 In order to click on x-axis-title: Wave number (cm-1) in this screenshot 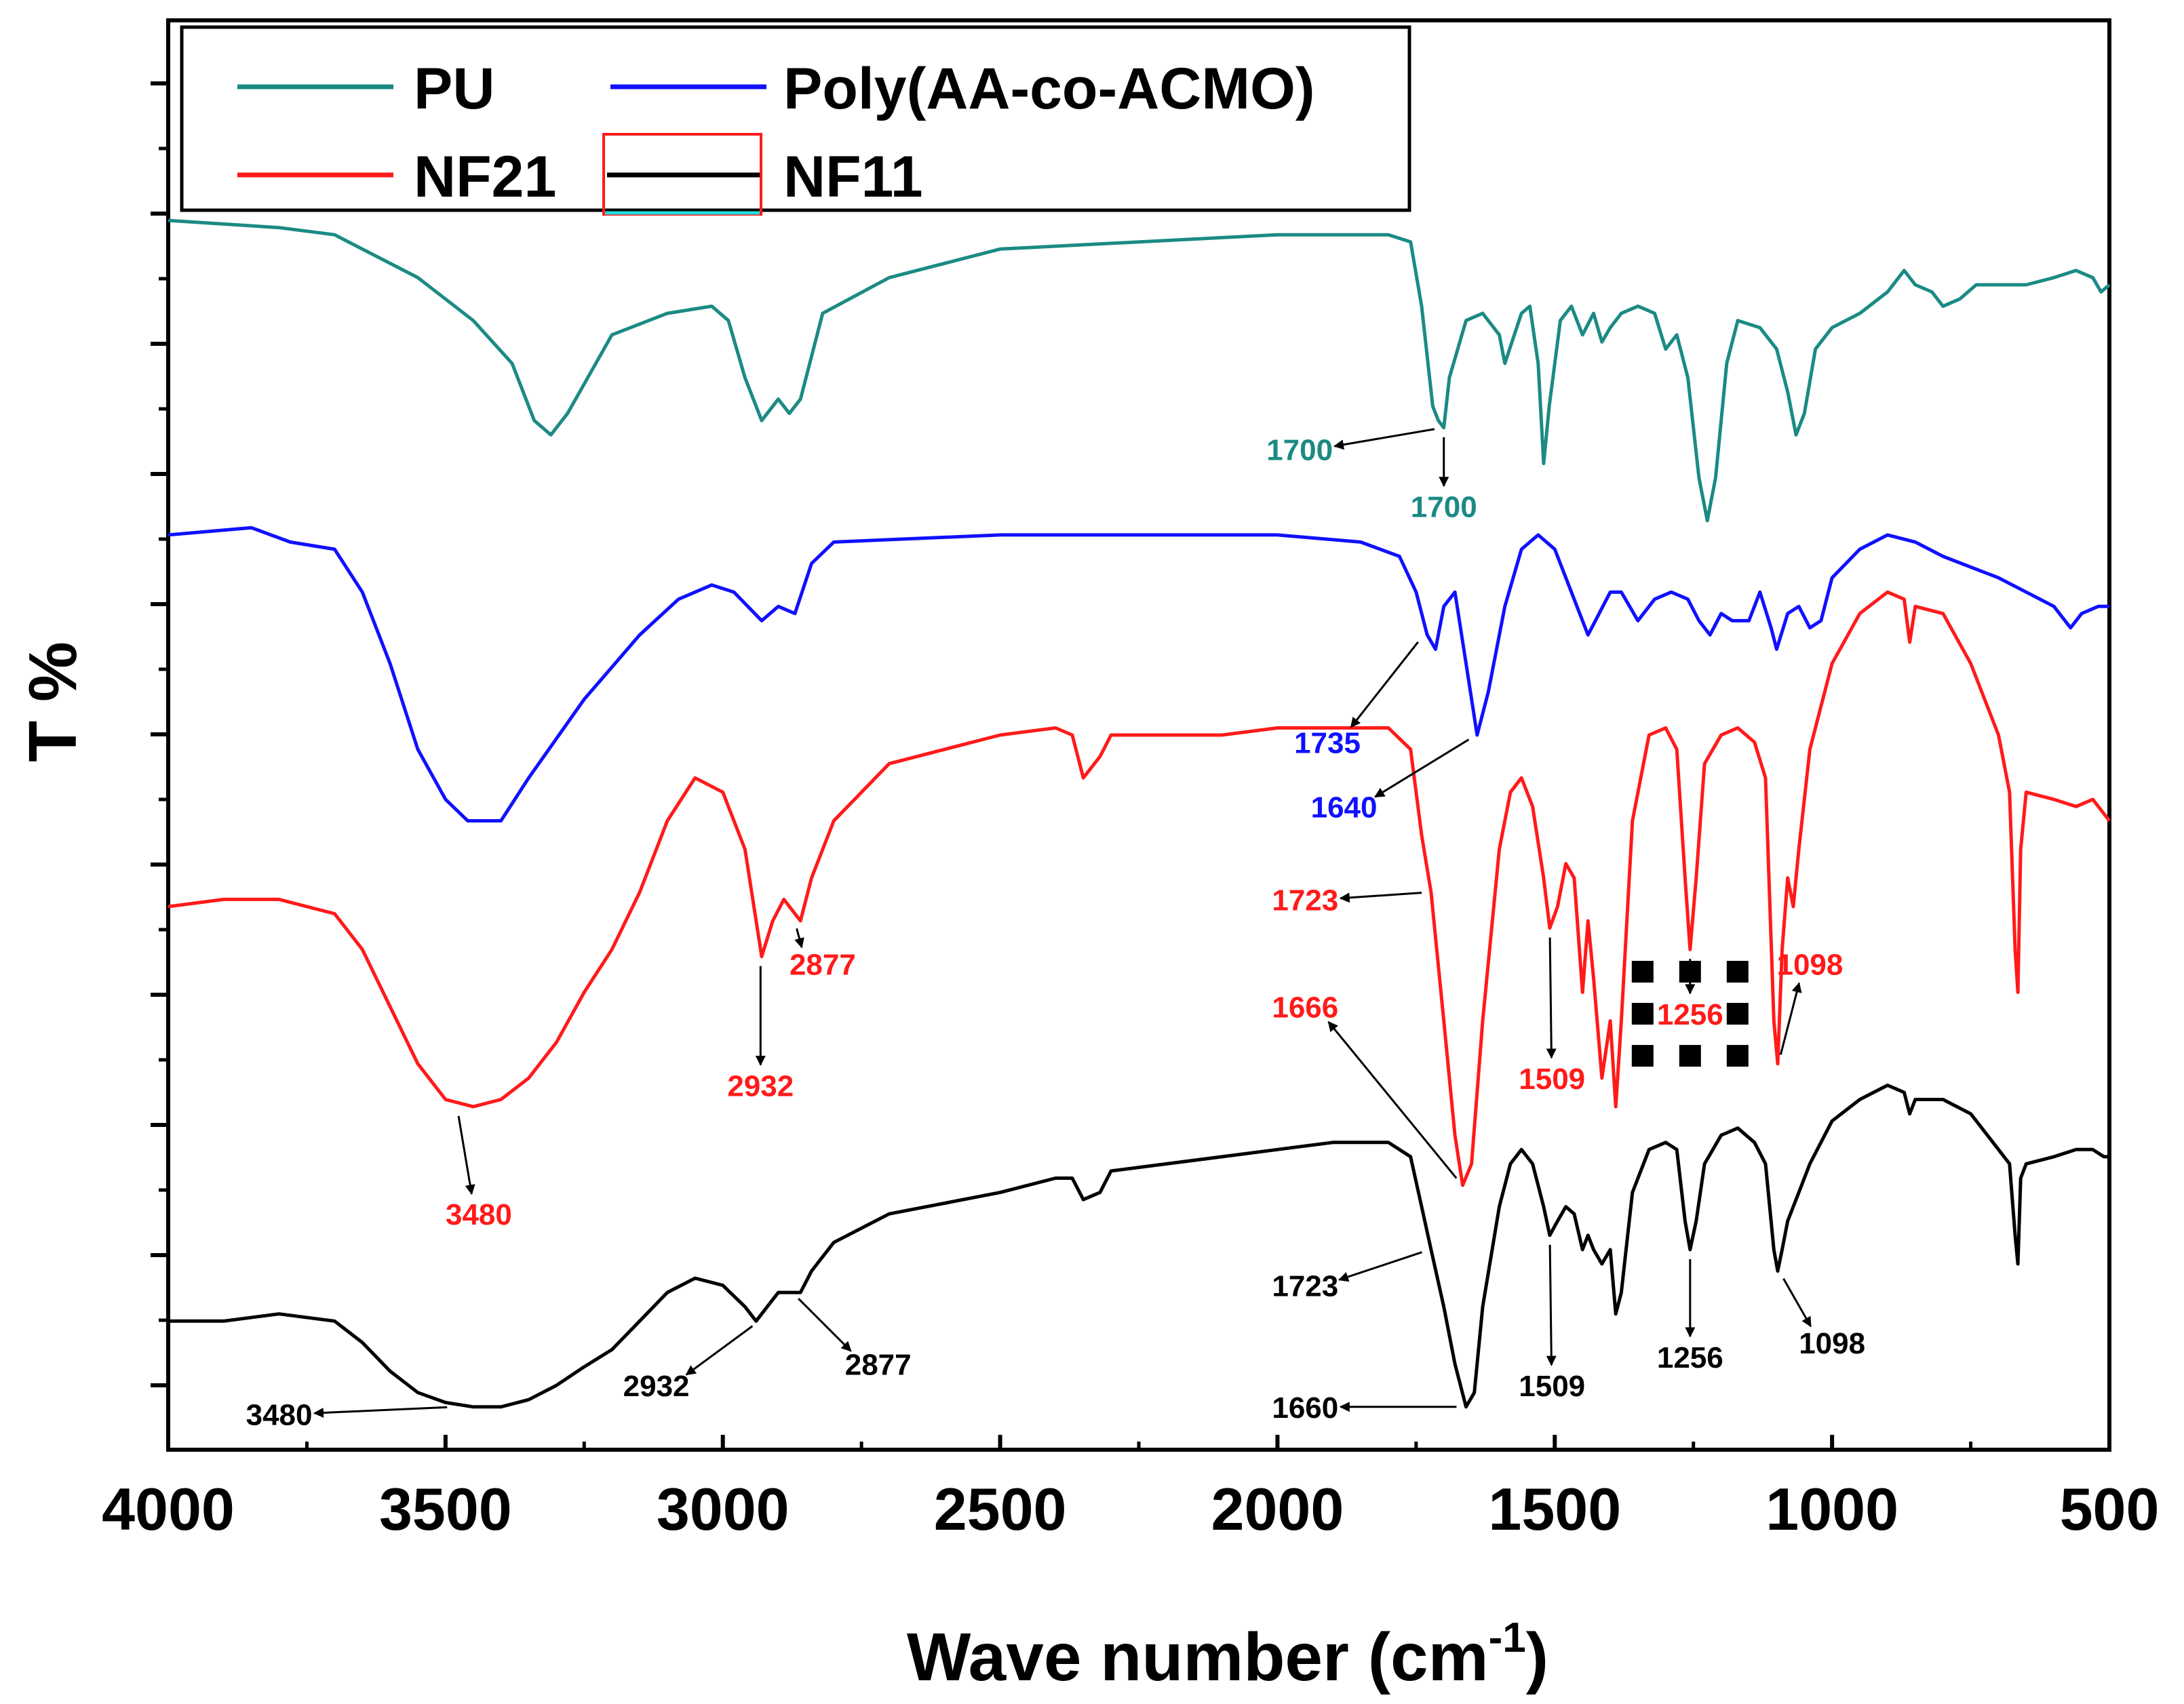, I will do `click(1227, 1654)`.